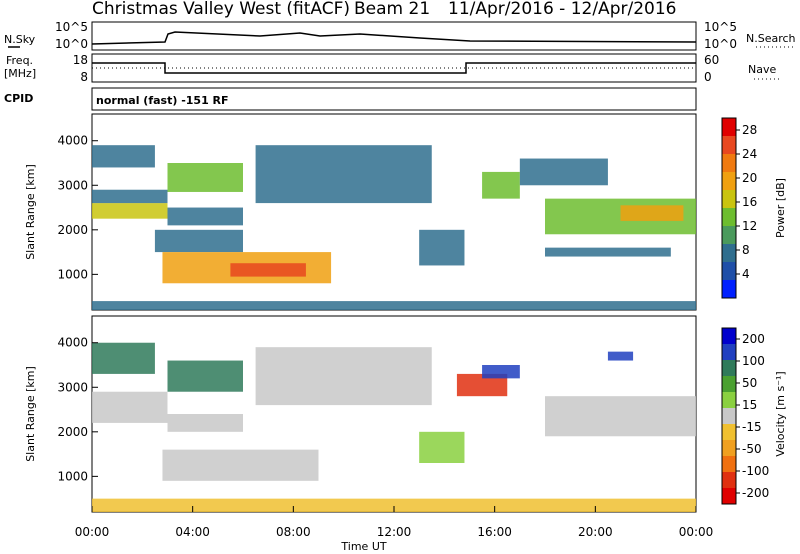 The height and width of the screenshot is (554, 800). What do you see at coordinates (755, 471) in the screenshot?
I see `colorbar-tick-label: -100` at bounding box center [755, 471].